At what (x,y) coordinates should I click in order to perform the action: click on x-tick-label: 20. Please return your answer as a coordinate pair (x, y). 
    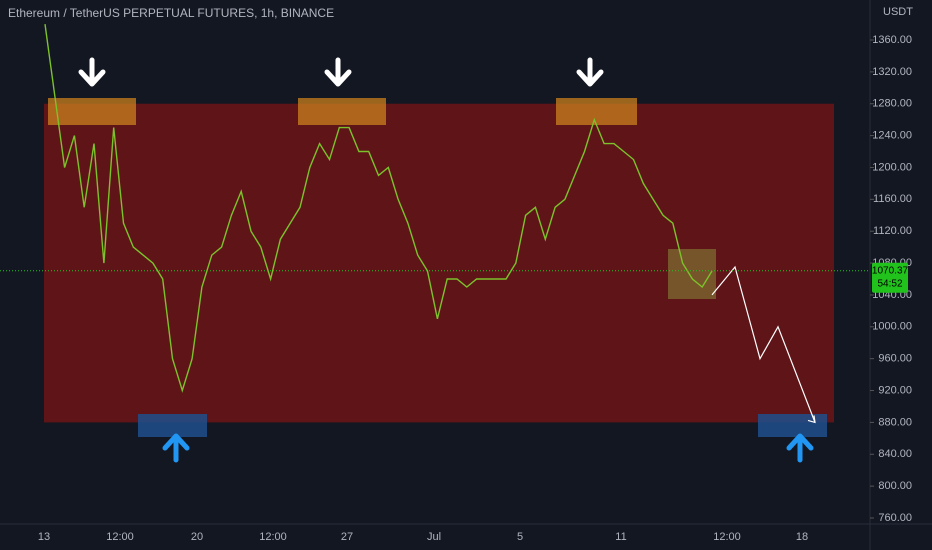
    Looking at the image, I should click on (197, 537).